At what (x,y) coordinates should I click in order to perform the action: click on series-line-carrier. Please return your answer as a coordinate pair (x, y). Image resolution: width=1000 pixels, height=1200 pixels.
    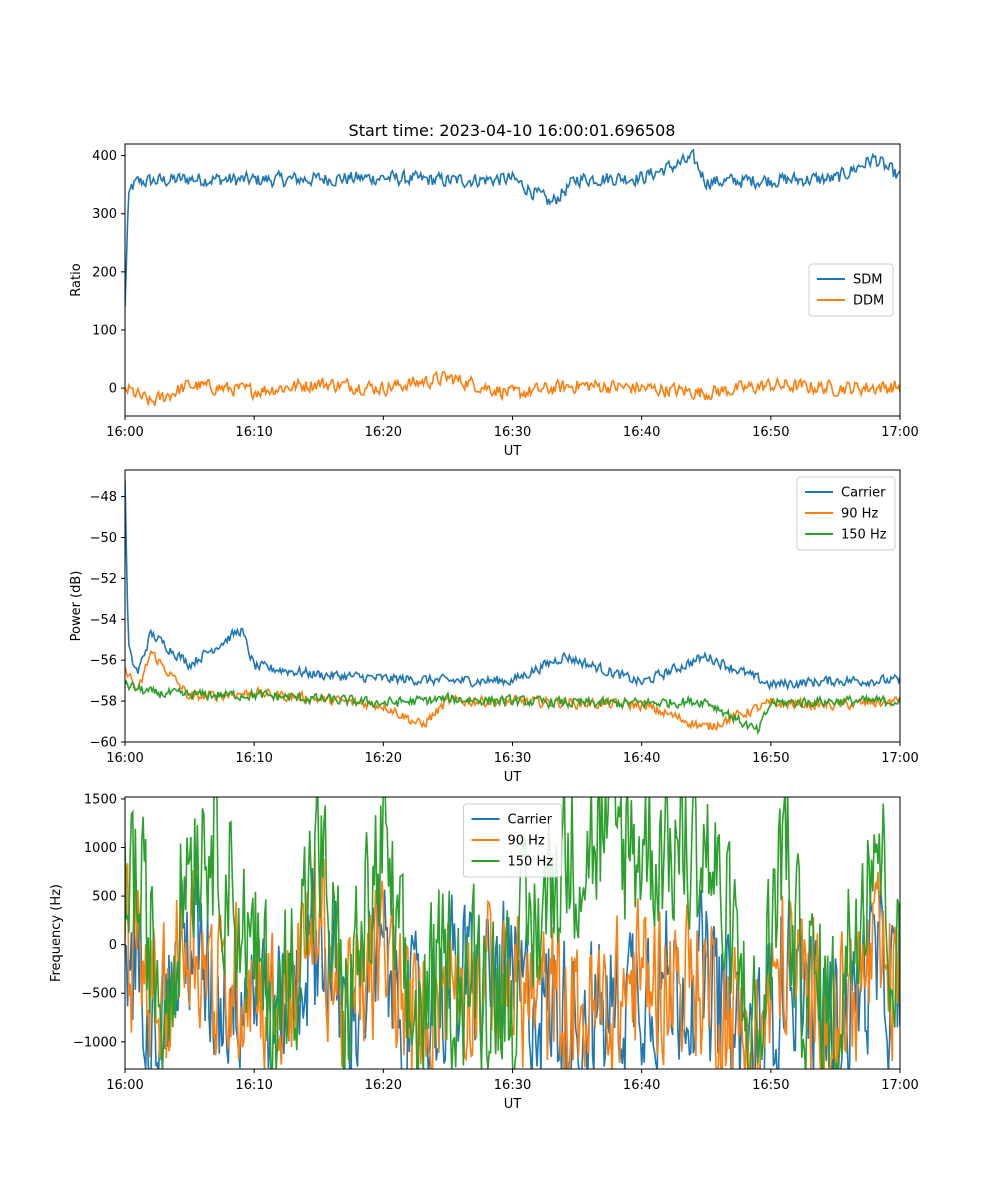
    Looking at the image, I should click on (512, 586).